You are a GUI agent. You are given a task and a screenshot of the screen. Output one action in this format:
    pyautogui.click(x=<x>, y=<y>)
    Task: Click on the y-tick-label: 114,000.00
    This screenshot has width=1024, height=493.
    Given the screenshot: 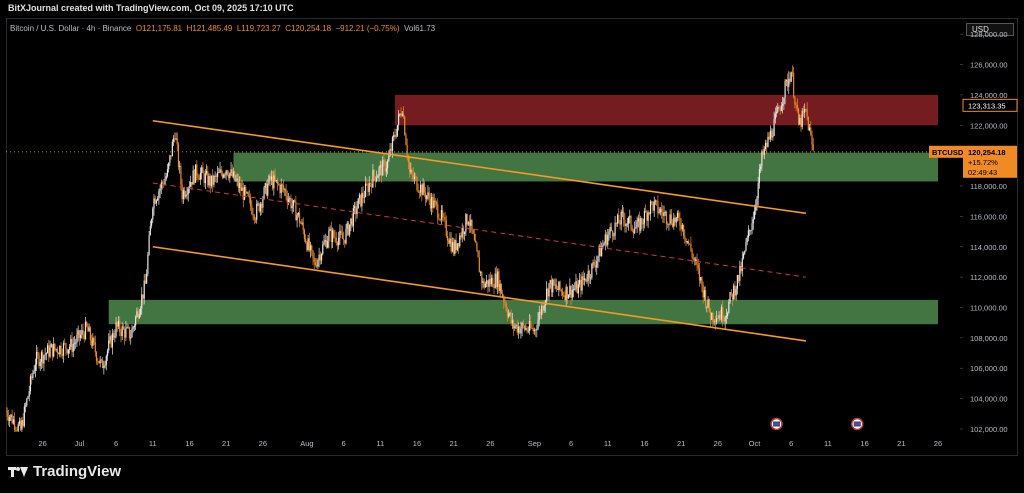 What is the action you would take?
    pyautogui.click(x=988, y=247)
    